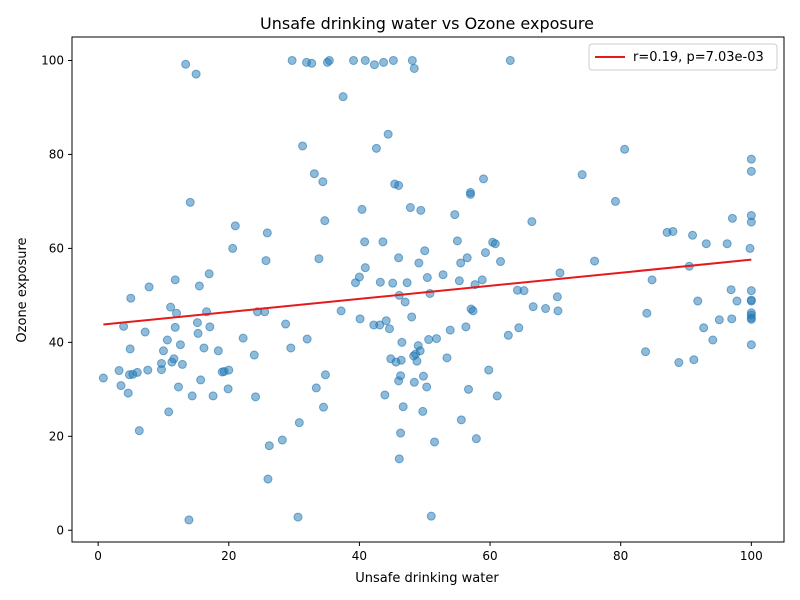 The width and height of the screenshot is (800, 600). What do you see at coordinates (683, 57) in the screenshot?
I see `legend: r=0.19, p=7.03e-03` at bounding box center [683, 57].